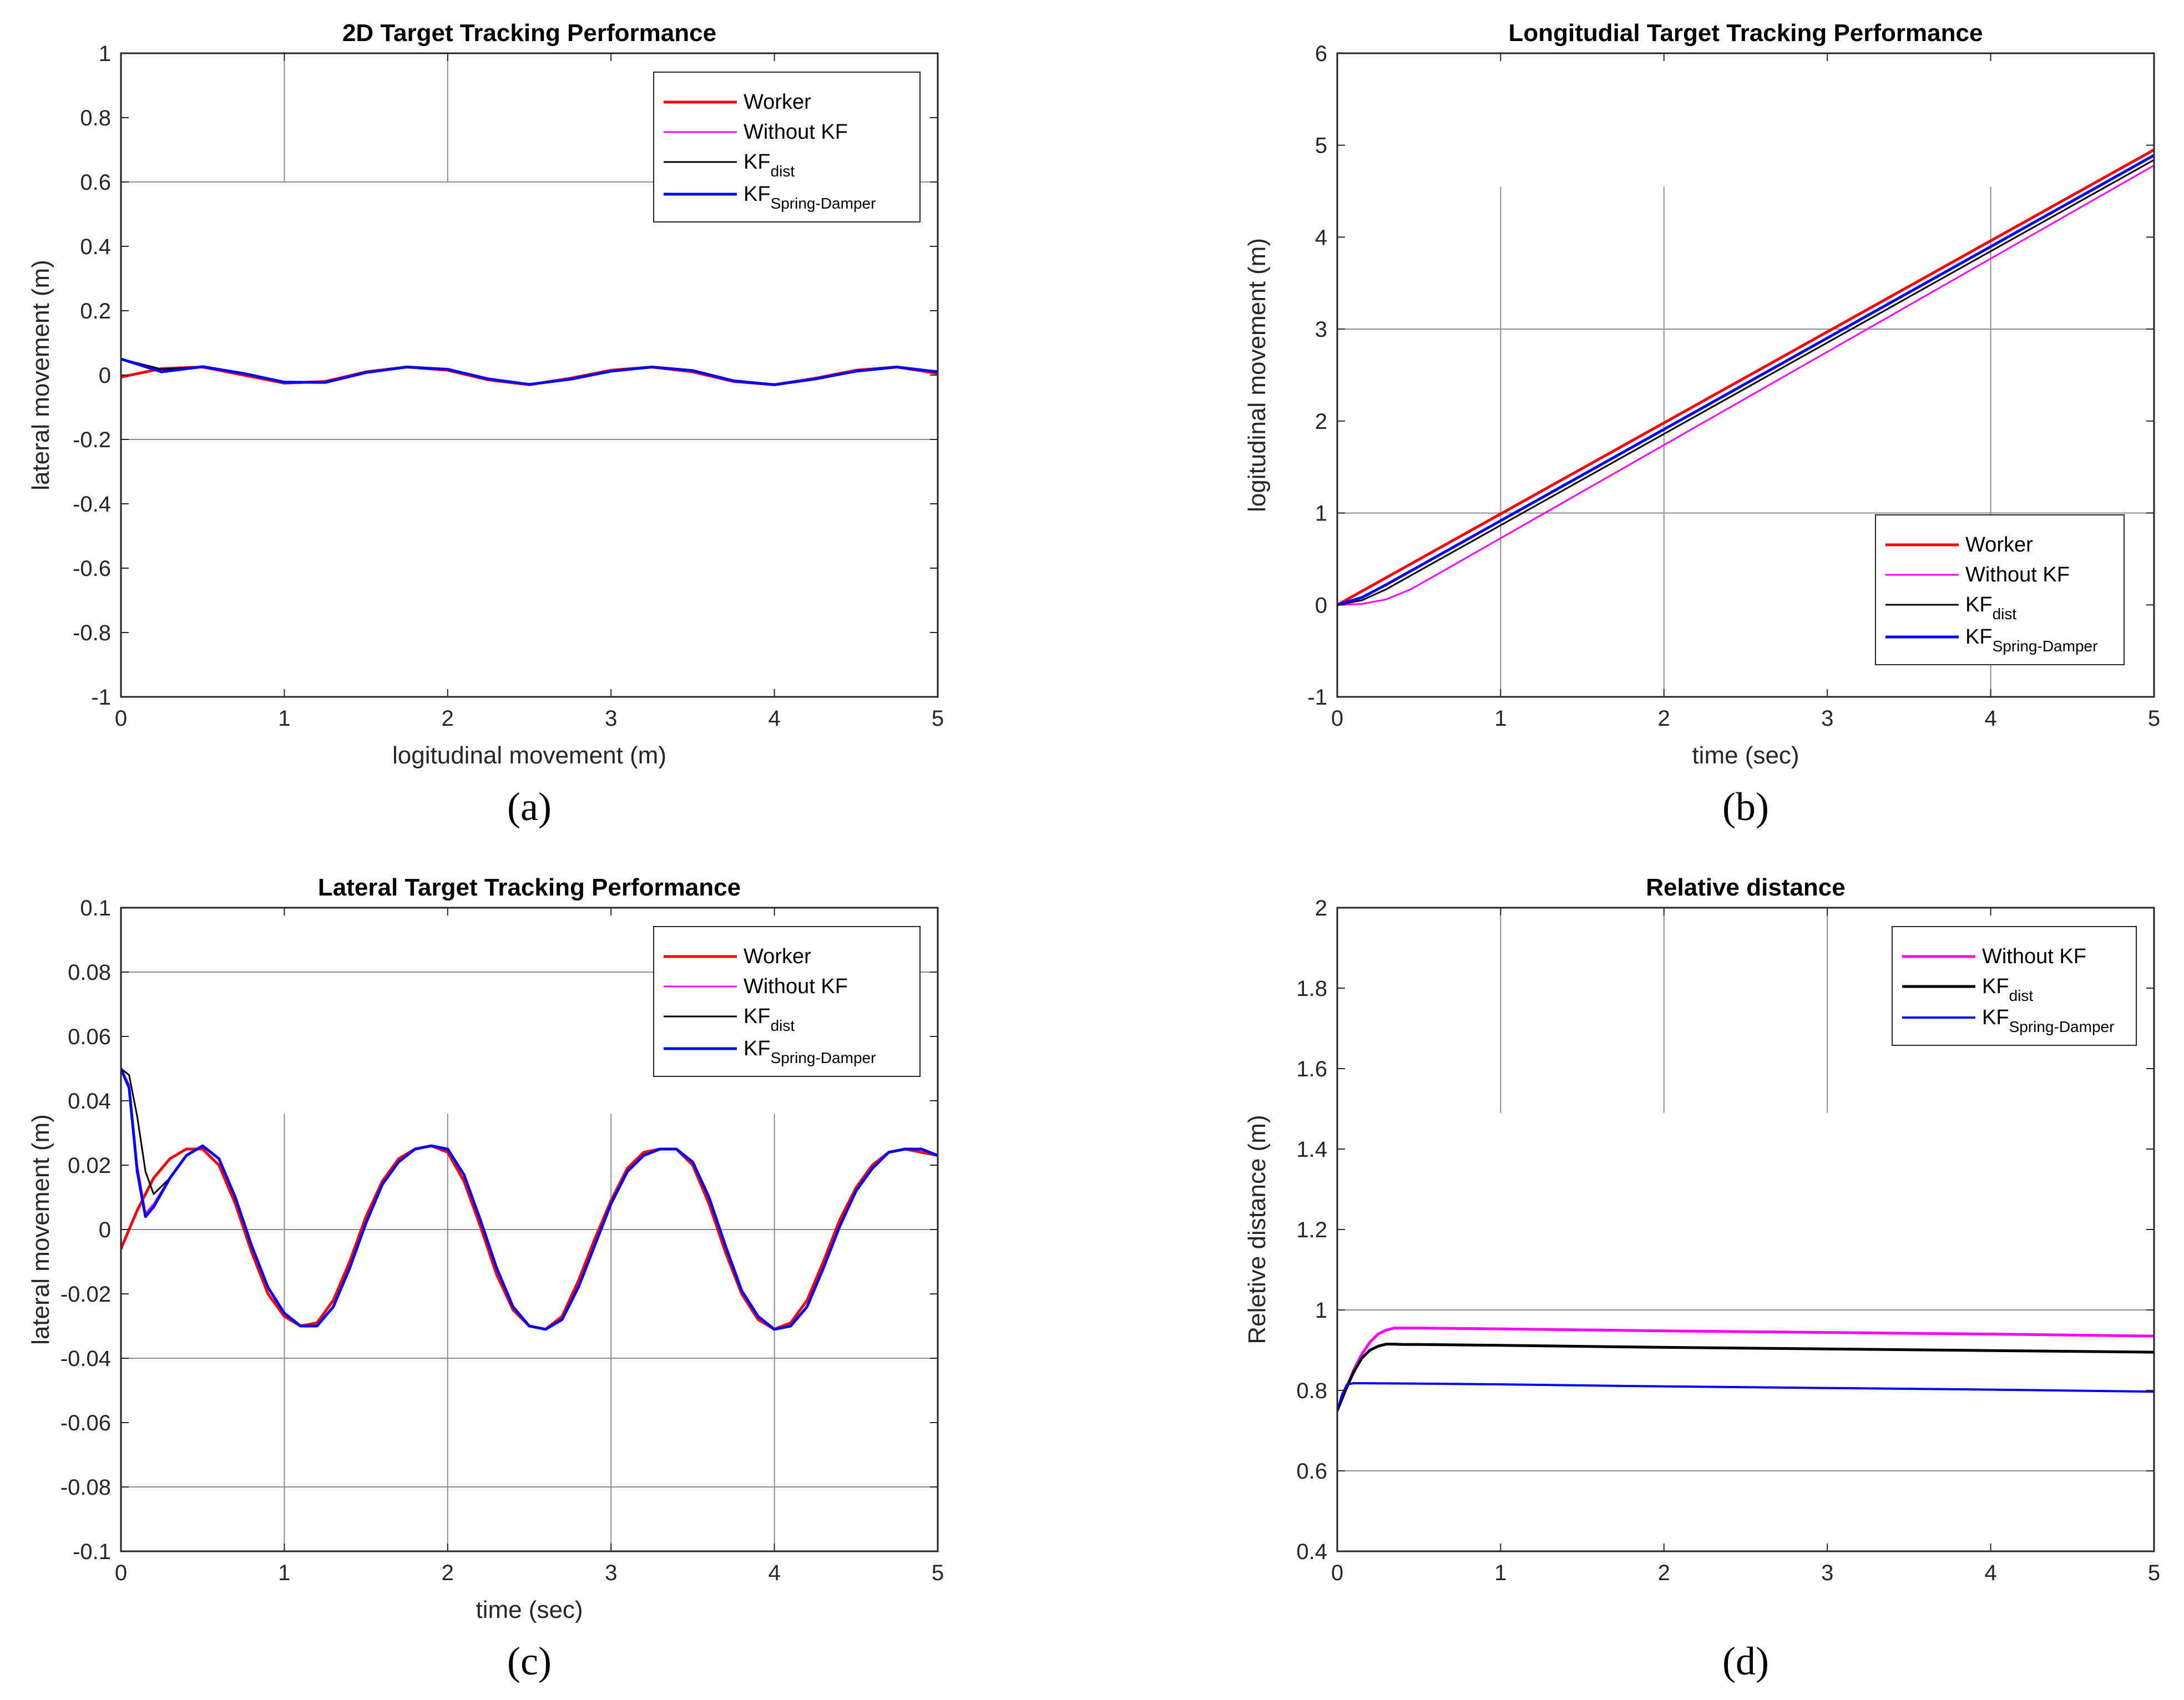 Image resolution: width=2184 pixels, height=1700 pixels. What do you see at coordinates (92, 1552) in the screenshot?
I see `y-tick-label: -0.1` at bounding box center [92, 1552].